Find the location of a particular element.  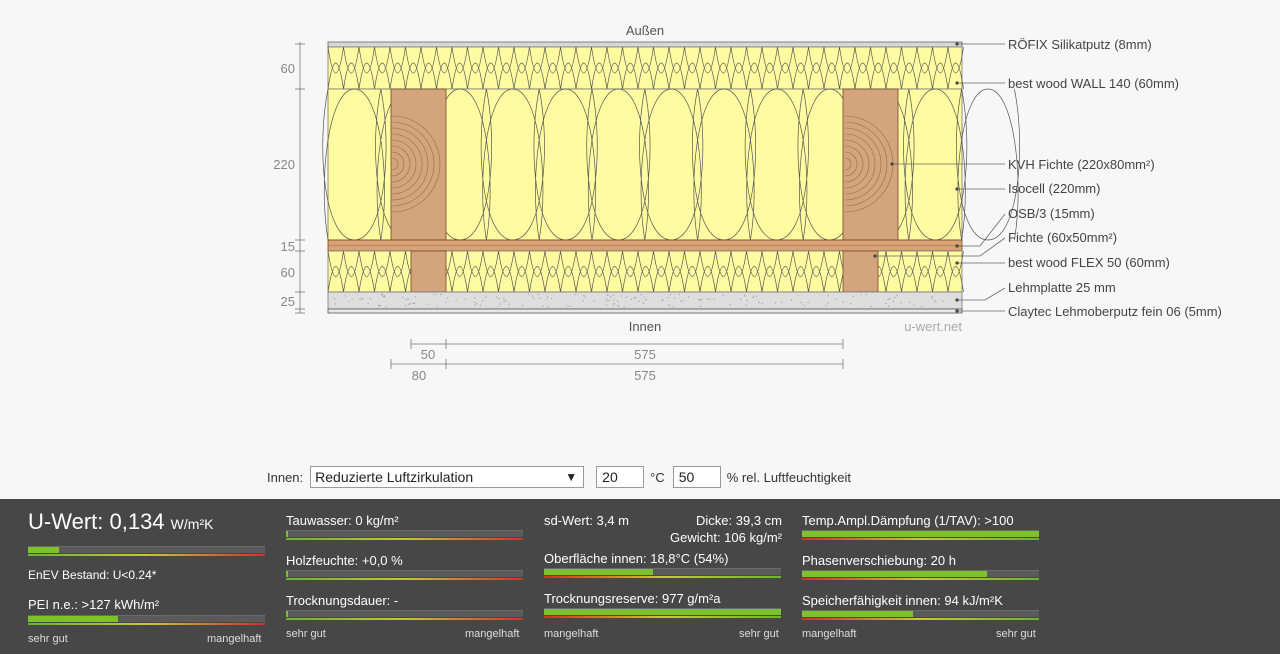

layer-lehmplatte is located at coordinates (645, 300).